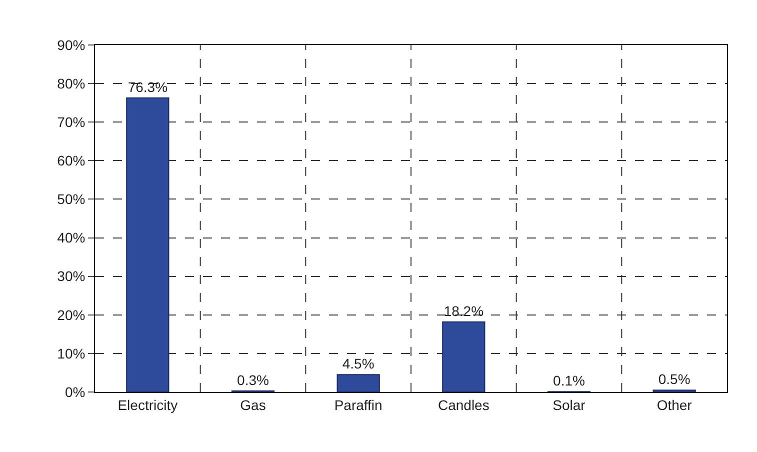 The width and height of the screenshot is (757, 452). I want to click on y-tick-label: 20%, so click(71, 314).